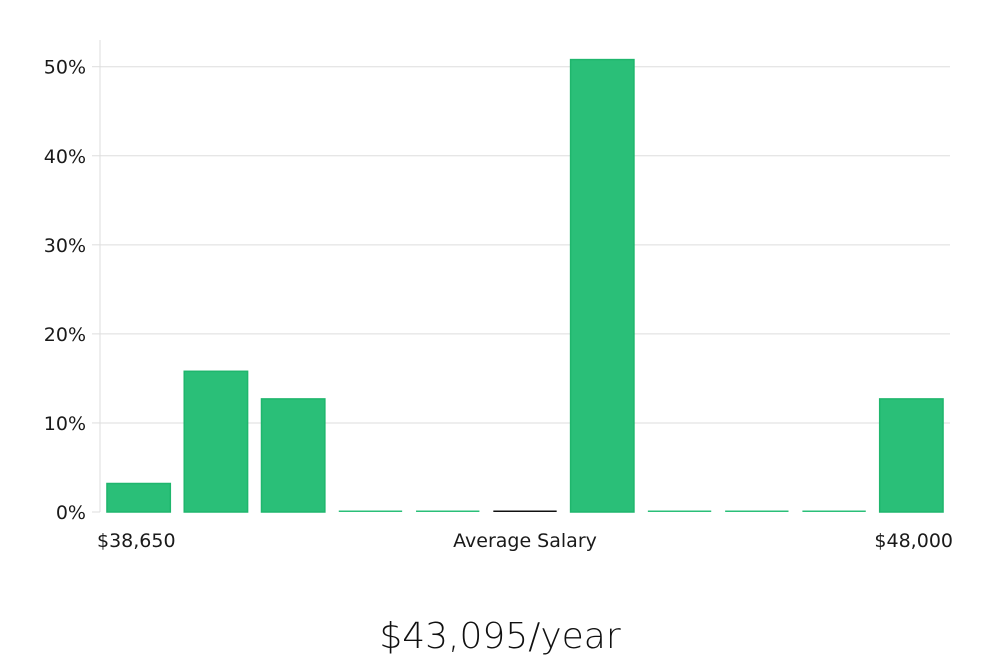  Describe the element at coordinates (65, 335) in the screenshot. I see `y-tick-label: 20%` at that location.